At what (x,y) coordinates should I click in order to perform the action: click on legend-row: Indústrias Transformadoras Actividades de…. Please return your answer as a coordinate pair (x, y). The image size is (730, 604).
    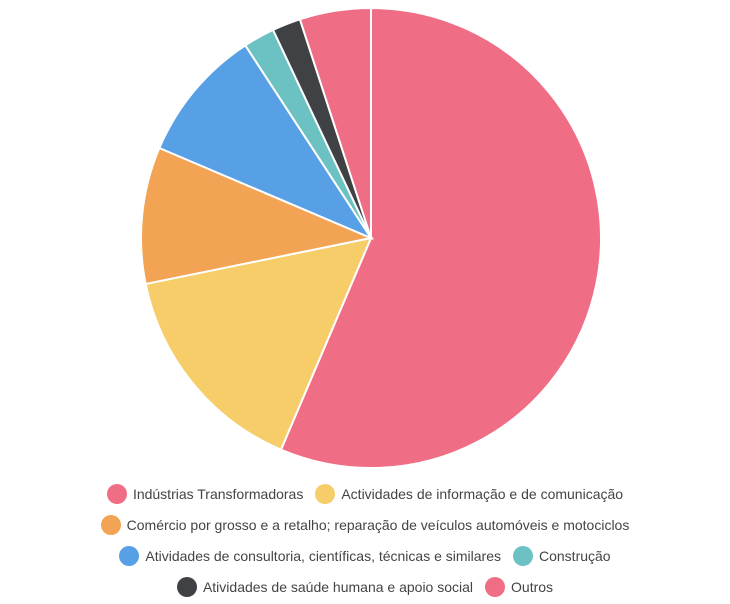
    Looking at the image, I should click on (365, 493).